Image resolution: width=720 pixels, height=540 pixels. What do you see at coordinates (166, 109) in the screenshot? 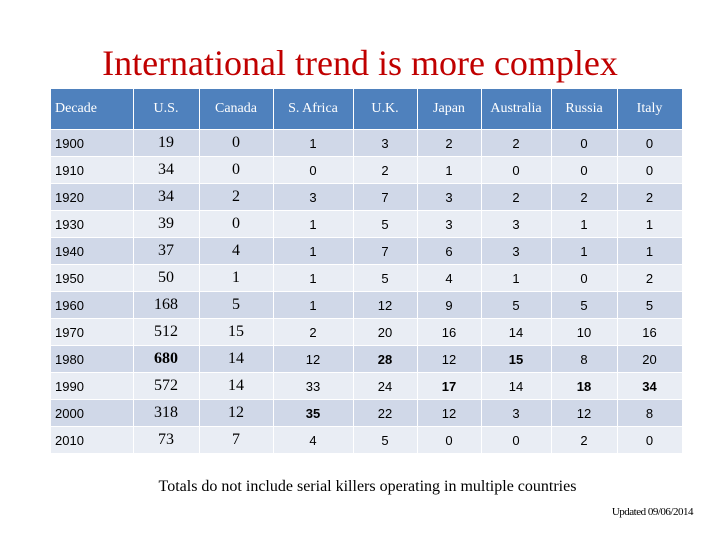
I see `header-us: U.S.` at bounding box center [166, 109].